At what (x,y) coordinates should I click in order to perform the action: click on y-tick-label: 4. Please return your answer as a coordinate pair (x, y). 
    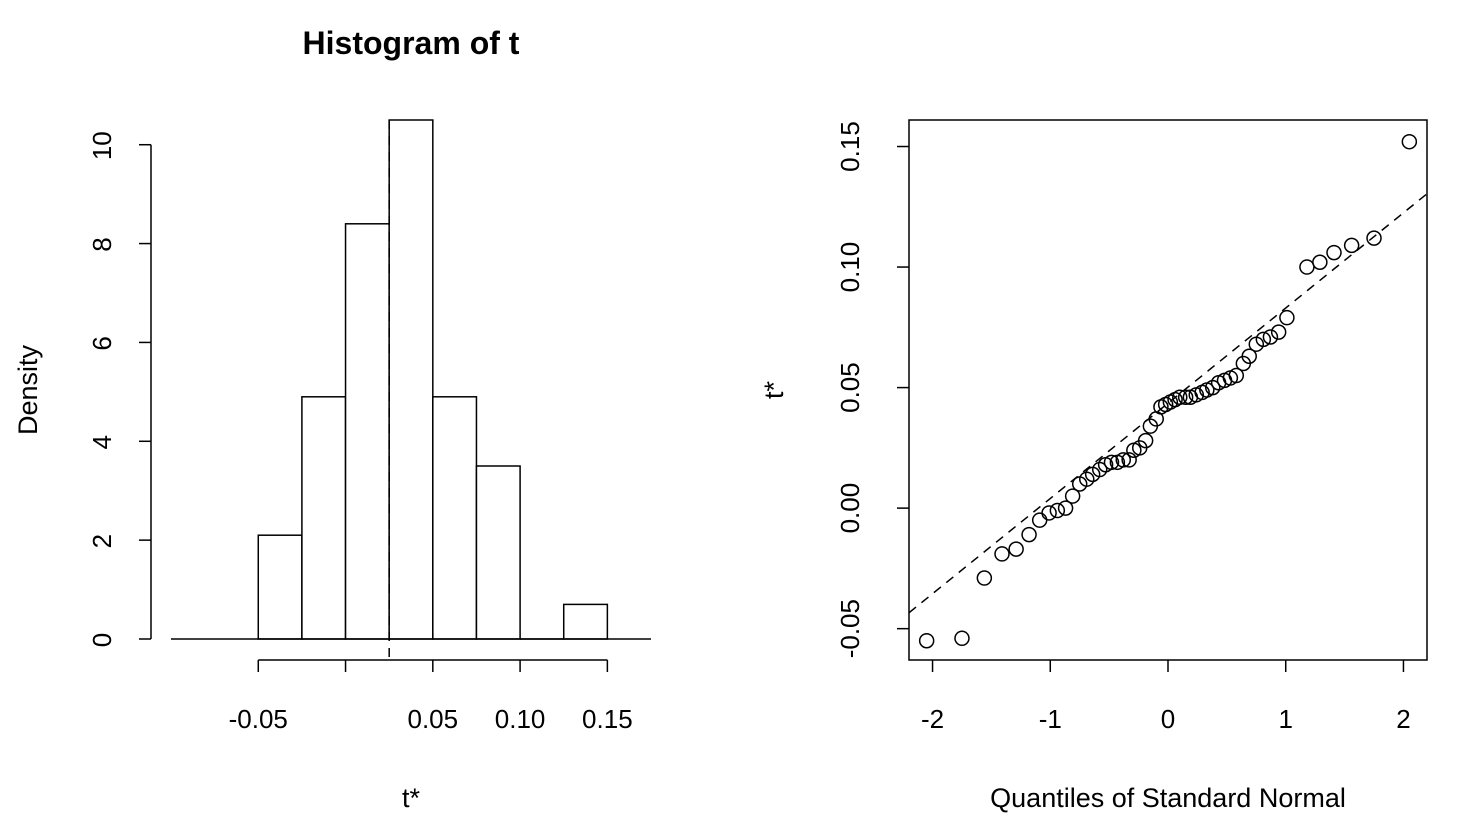
    Looking at the image, I should click on (102, 442).